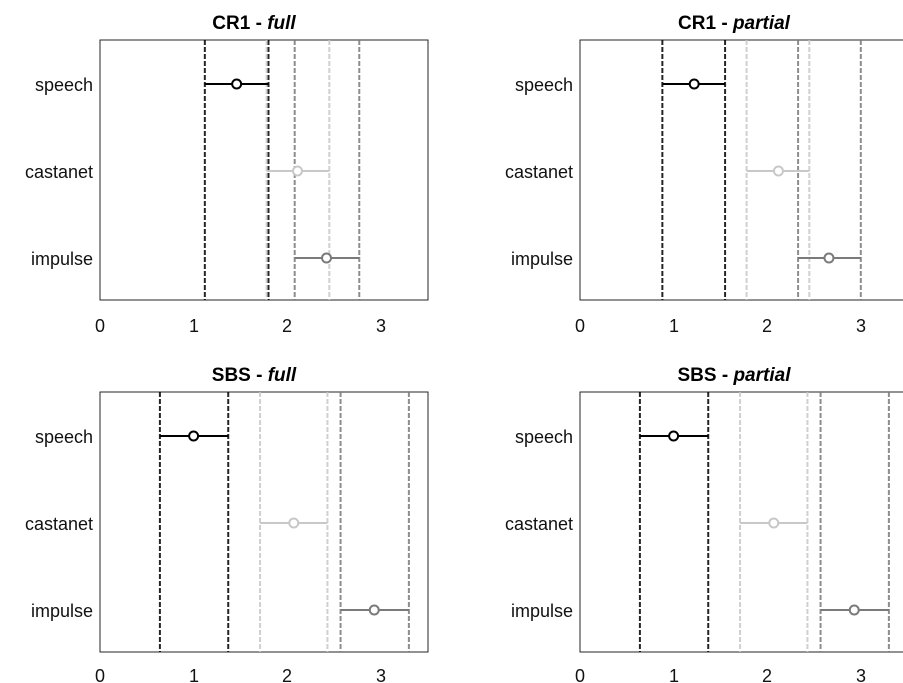 This screenshot has height=683, width=903. I want to click on panel-title-sbs-full: SBS - full, so click(254, 375).